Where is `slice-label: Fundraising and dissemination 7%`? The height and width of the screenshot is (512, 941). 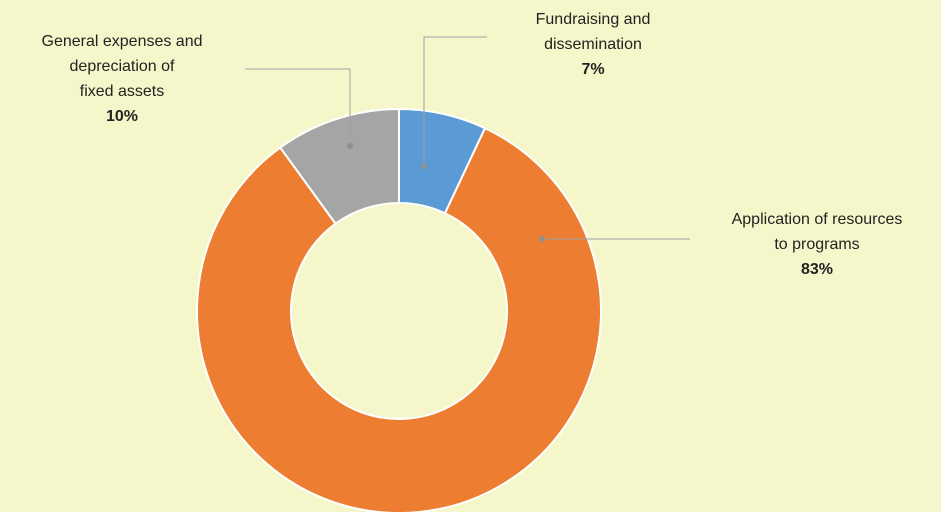 slice-label: Fundraising and dissemination 7% is located at coordinates (593, 44).